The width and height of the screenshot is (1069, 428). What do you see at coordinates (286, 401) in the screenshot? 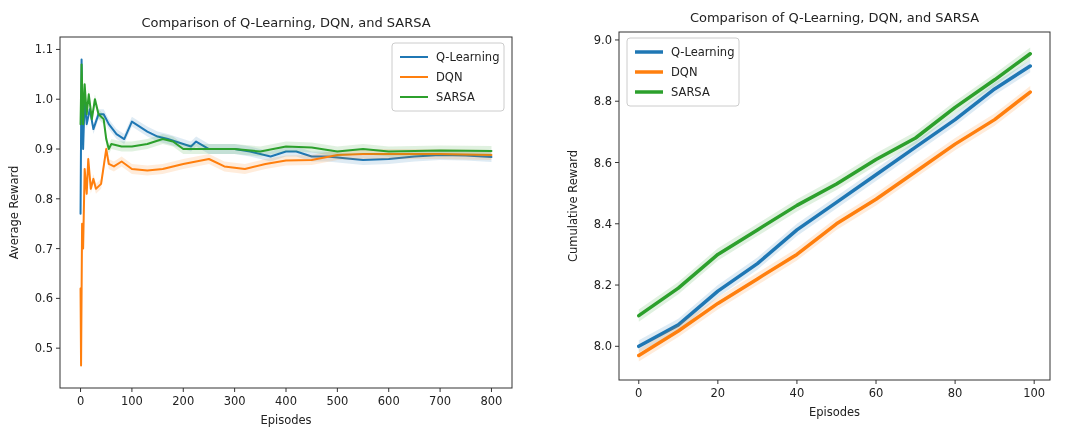
I see `x-tick-label: 400` at bounding box center [286, 401].